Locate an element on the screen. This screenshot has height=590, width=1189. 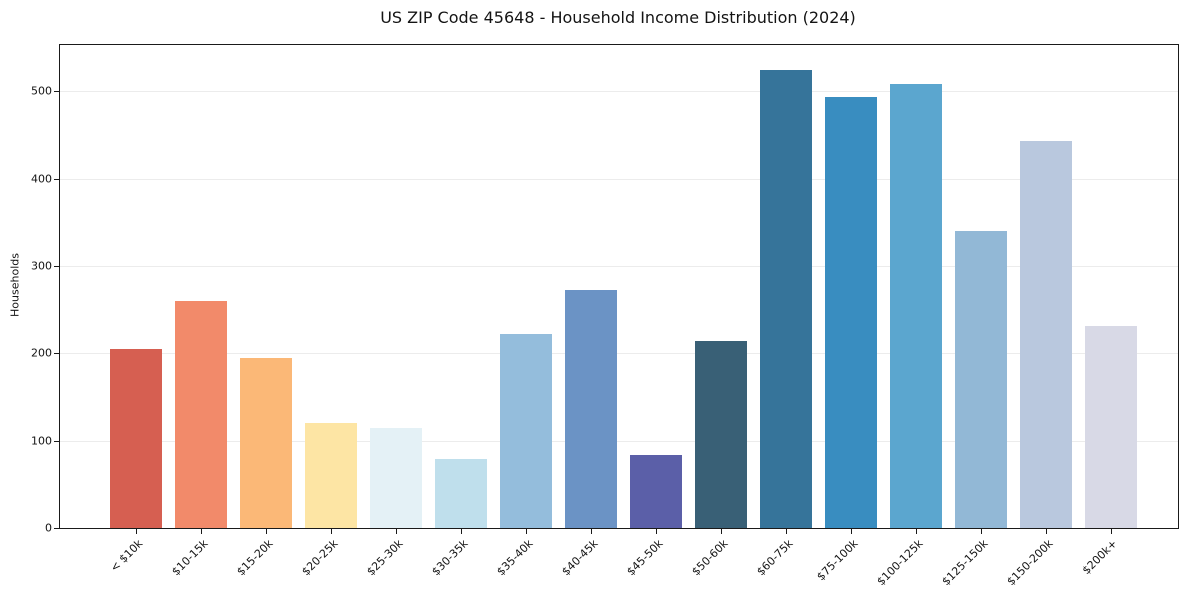
bar-$50-60k is located at coordinates (721, 434).